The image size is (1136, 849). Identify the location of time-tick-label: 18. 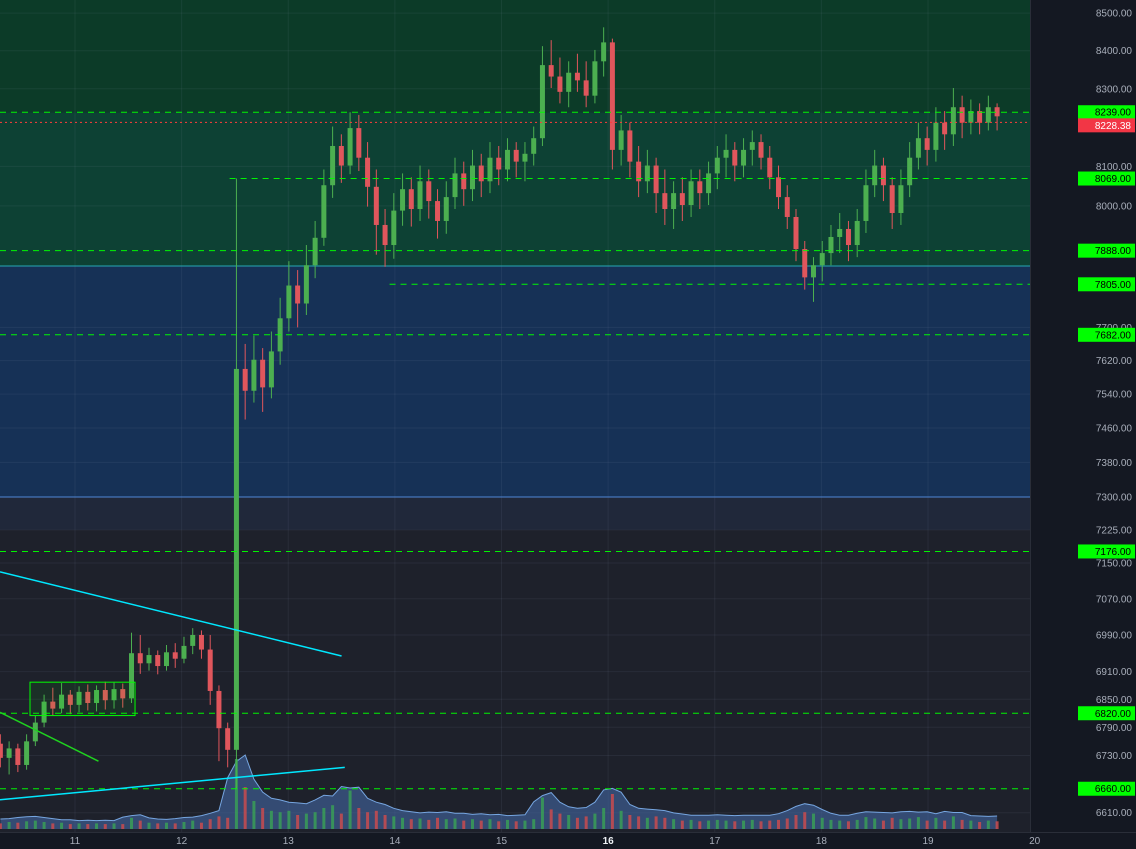
(822, 841).